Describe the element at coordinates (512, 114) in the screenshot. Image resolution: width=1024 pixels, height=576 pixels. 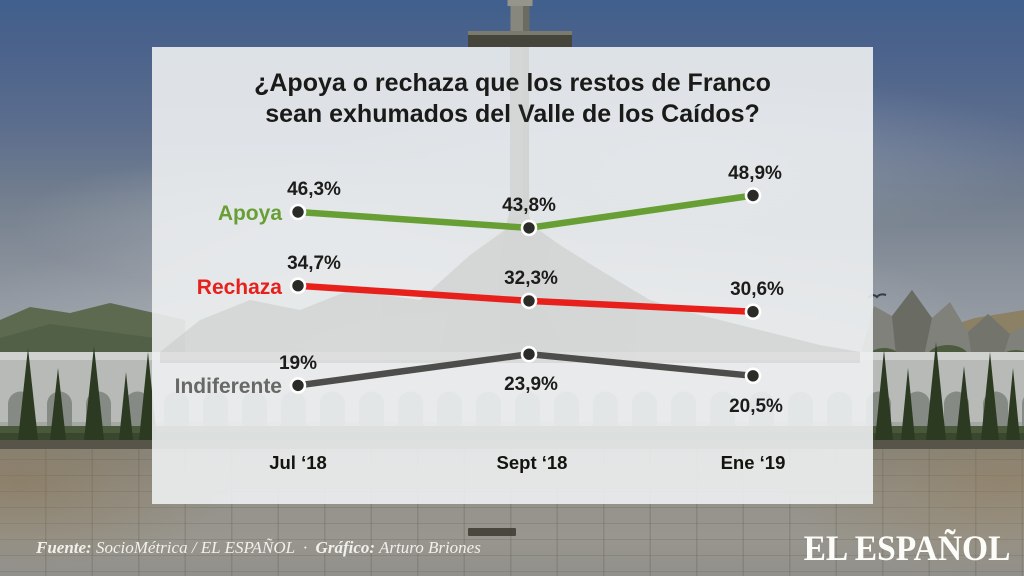
I see `chart-title-line2: sean exhumados del Valle de los Caídos?` at that location.